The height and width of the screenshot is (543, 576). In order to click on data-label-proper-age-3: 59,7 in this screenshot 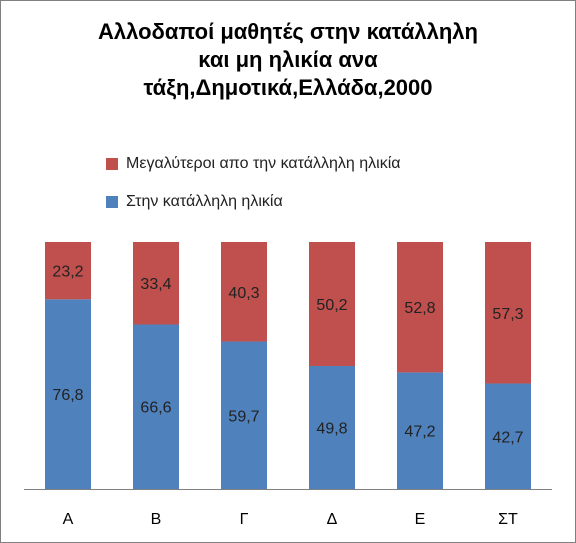, I will do `click(243, 416)`.